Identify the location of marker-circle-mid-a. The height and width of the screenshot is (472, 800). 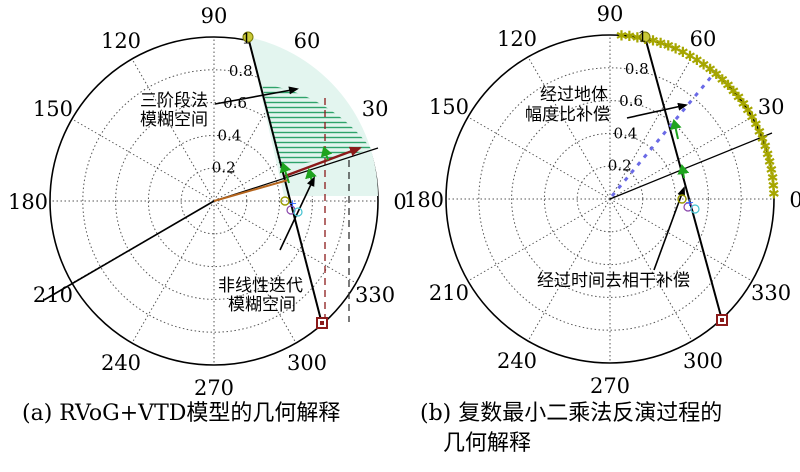
(285, 201).